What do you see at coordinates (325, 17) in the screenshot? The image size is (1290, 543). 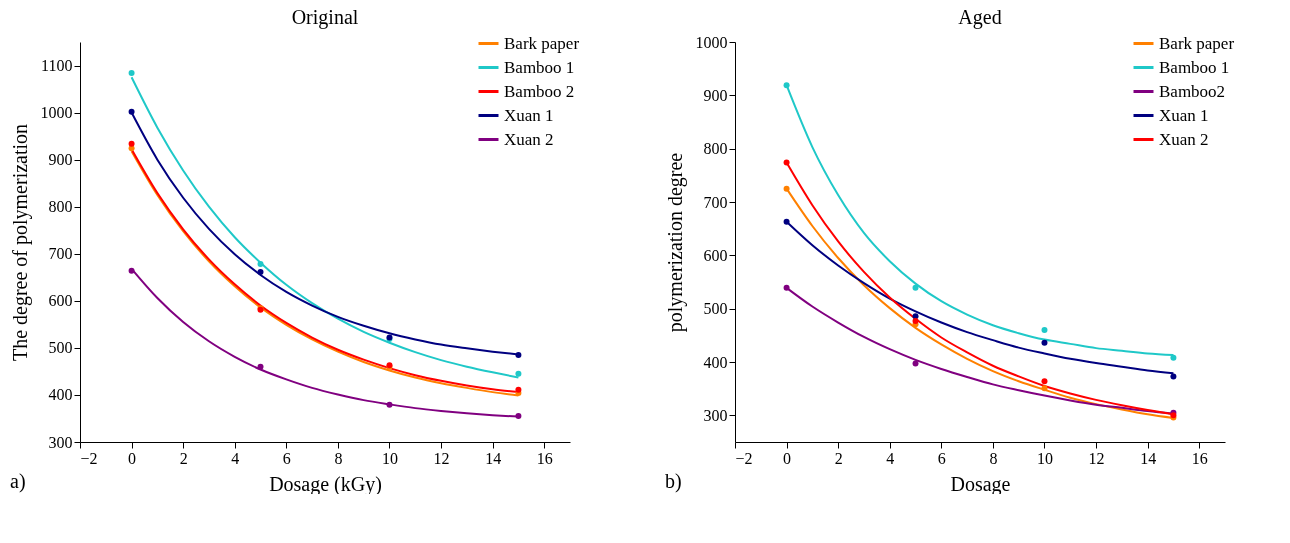 I see `chart-title: Original` at bounding box center [325, 17].